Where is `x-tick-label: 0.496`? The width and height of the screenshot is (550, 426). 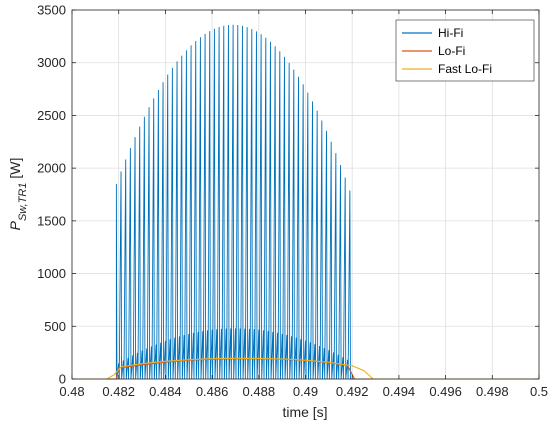
x-tick-label: 0.496 is located at coordinates (445, 391).